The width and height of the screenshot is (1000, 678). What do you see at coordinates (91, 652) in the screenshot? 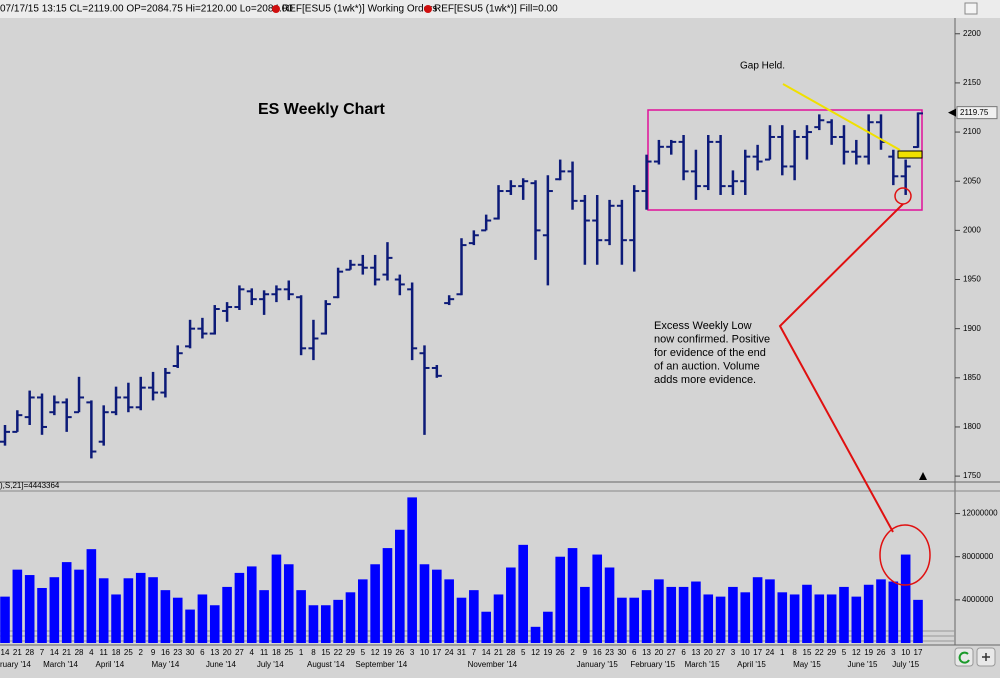
I see `x-tick-label: 4` at bounding box center [91, 652].